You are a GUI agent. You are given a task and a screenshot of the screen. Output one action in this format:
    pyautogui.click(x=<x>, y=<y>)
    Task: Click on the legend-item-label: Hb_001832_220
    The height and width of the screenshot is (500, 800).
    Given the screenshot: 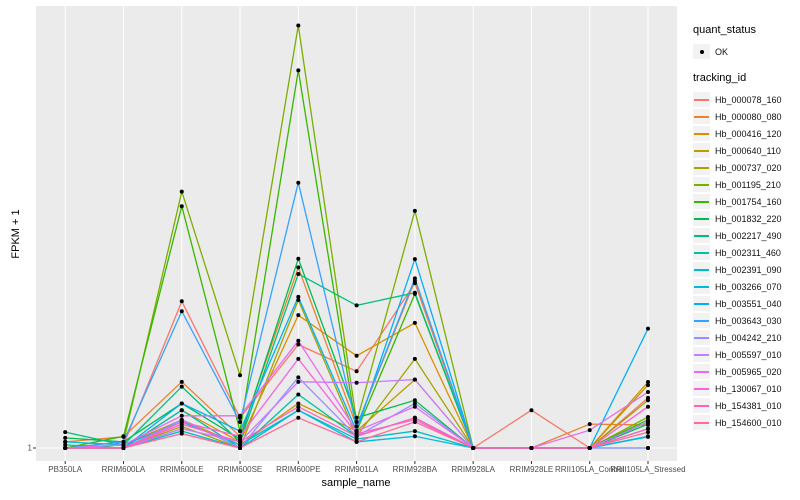 What is the action you would take?
    pyautogui.click(x=748, y=218)
    